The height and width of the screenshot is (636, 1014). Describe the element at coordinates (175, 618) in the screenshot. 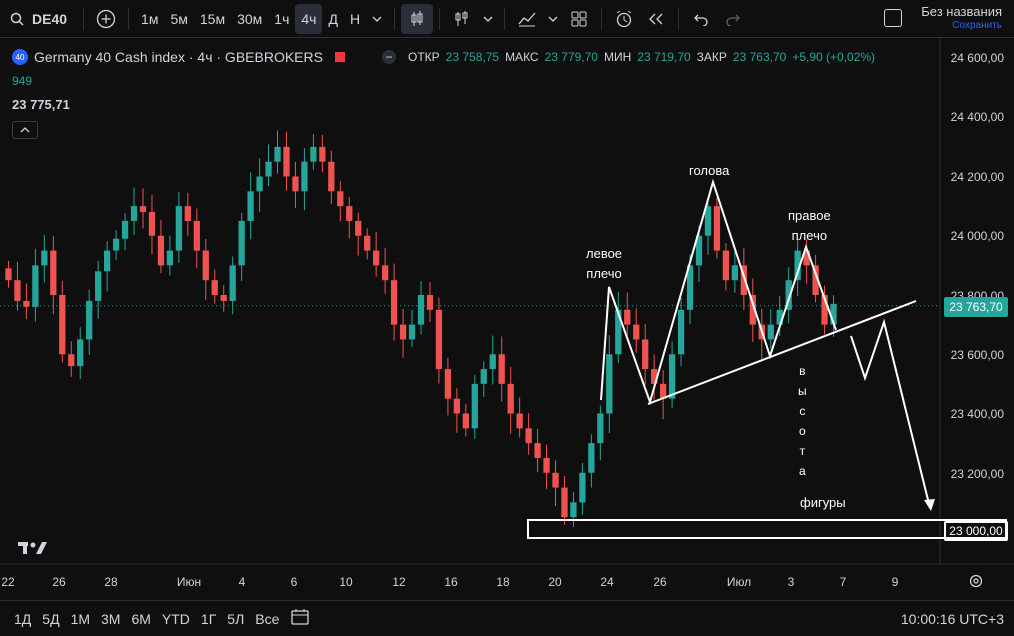

I see `range-ytd: YTD` at that location.